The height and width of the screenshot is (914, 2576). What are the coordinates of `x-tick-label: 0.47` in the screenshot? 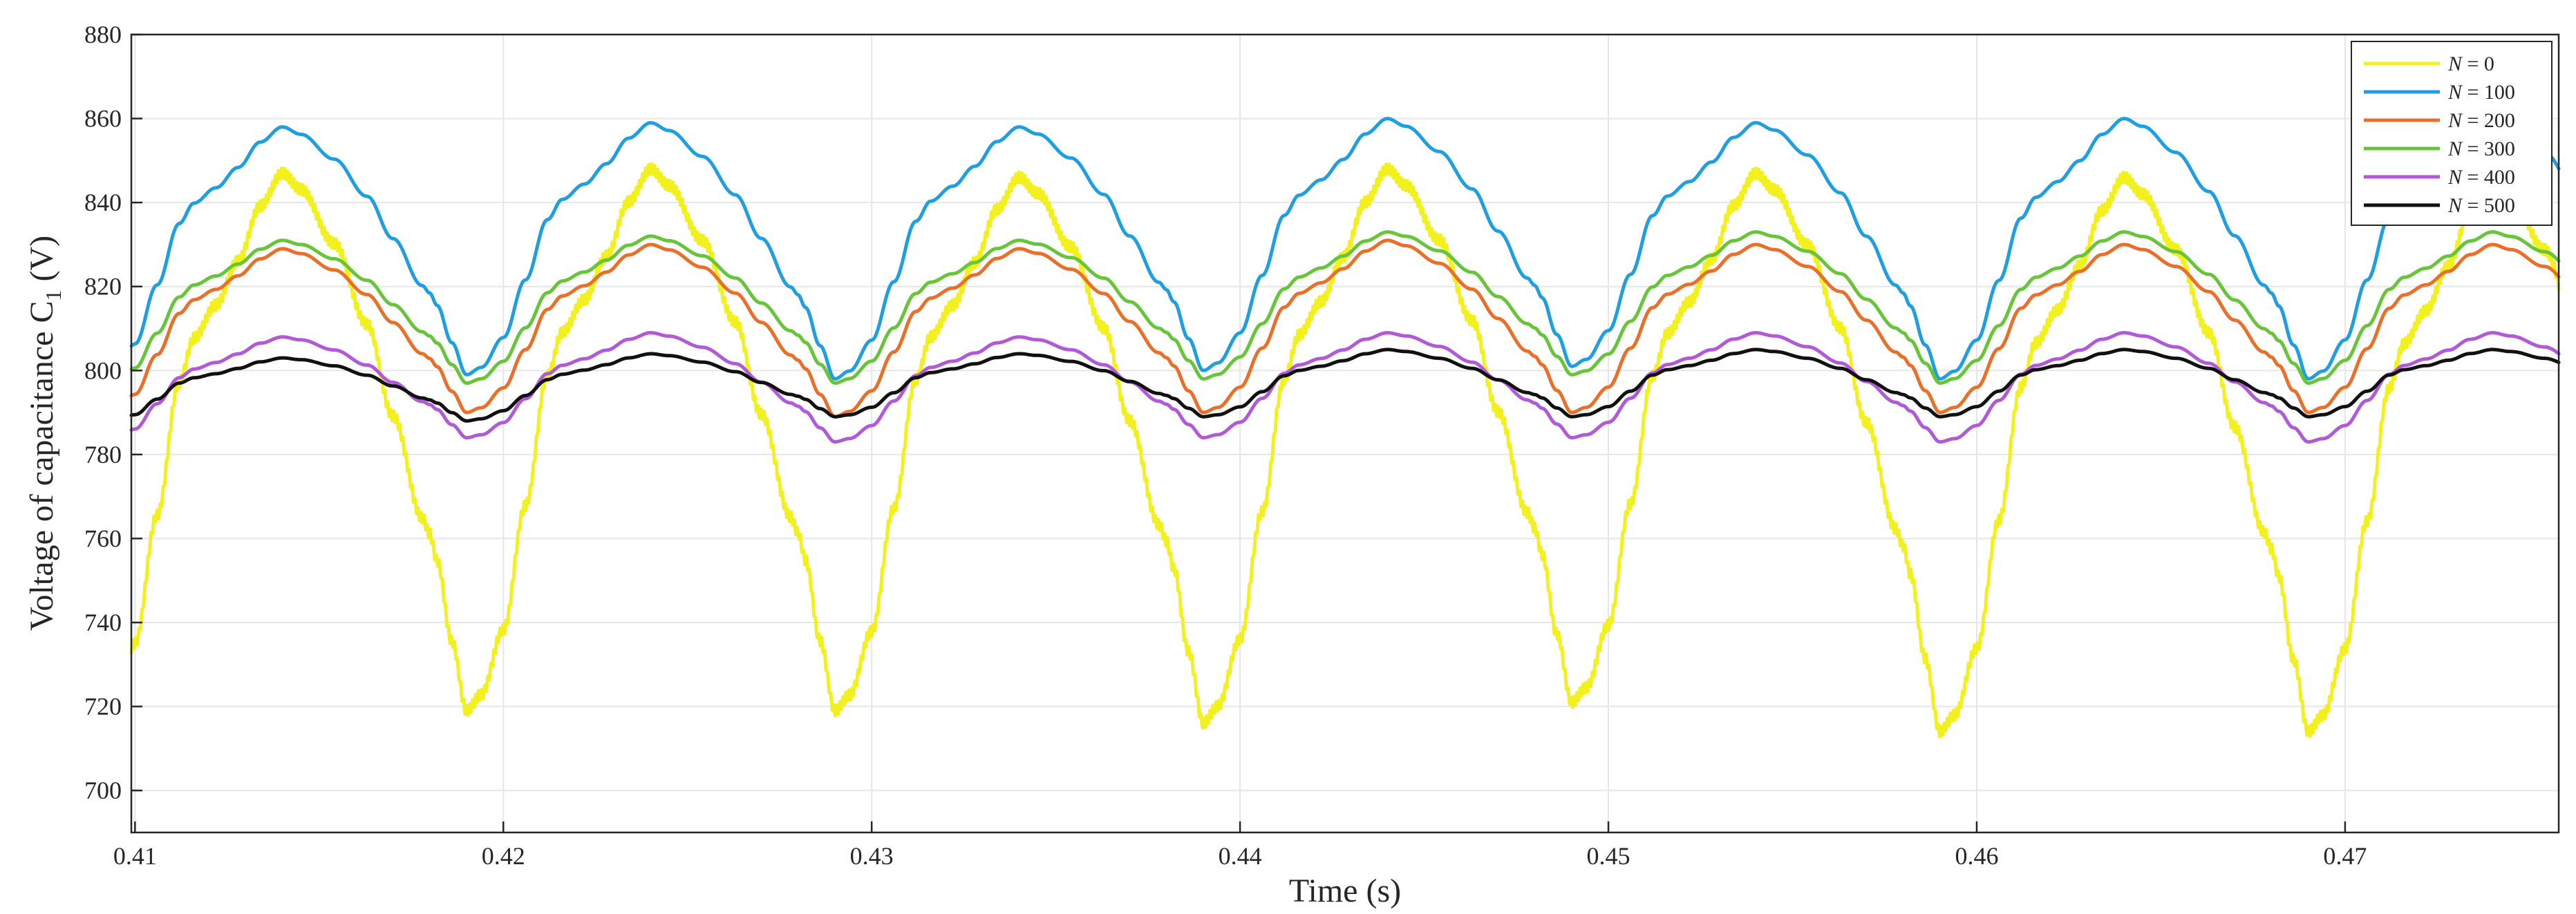 It's located at (2345, 856).